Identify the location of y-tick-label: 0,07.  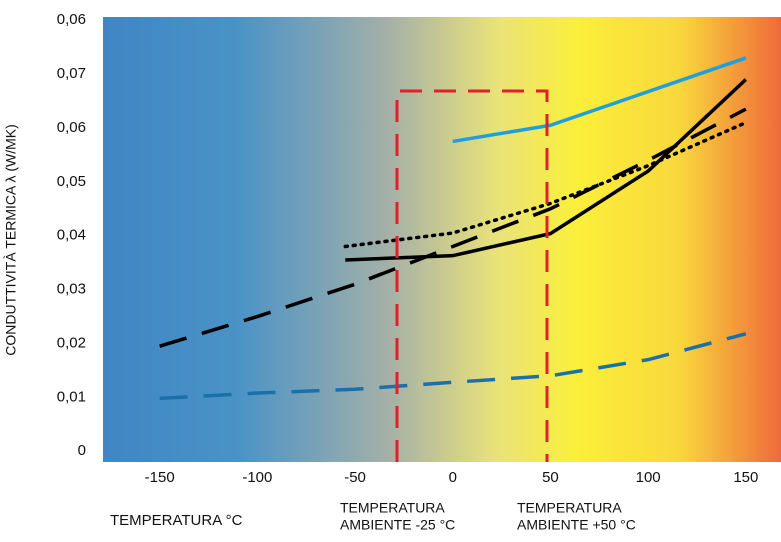
(71, 73).